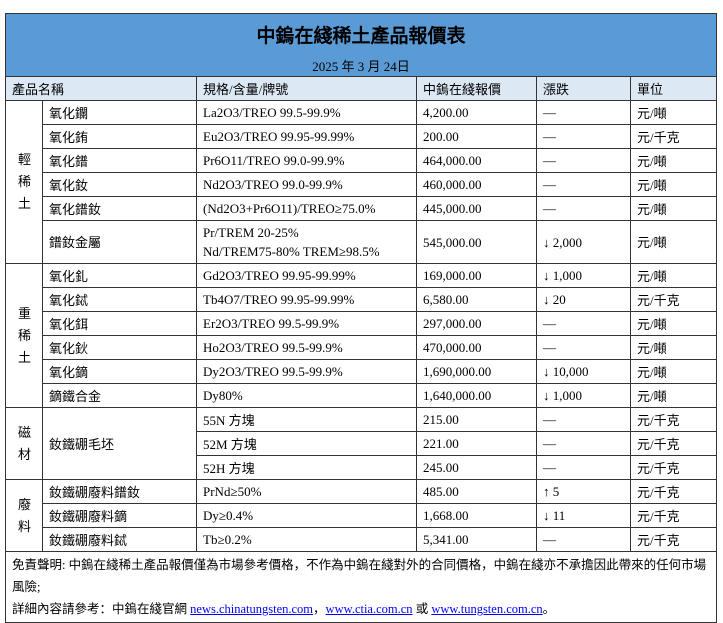  What do you see at coordinates (362, 160) in the screenshot?
I see `table-row: 氧化鐠 Pr6O11/TREO 99.0-99.9% 464,000.00— 元/噸` at bounding box center [362, 160].